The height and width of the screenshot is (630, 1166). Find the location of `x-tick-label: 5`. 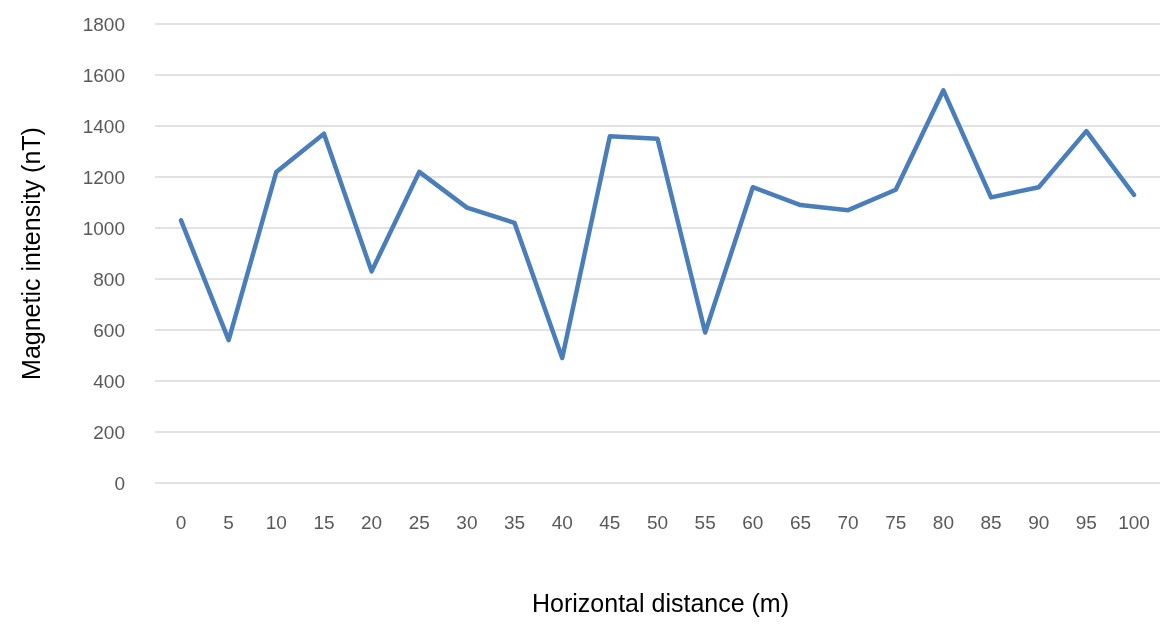

x-tick-label: 5 is located at coordinates (228, 522).